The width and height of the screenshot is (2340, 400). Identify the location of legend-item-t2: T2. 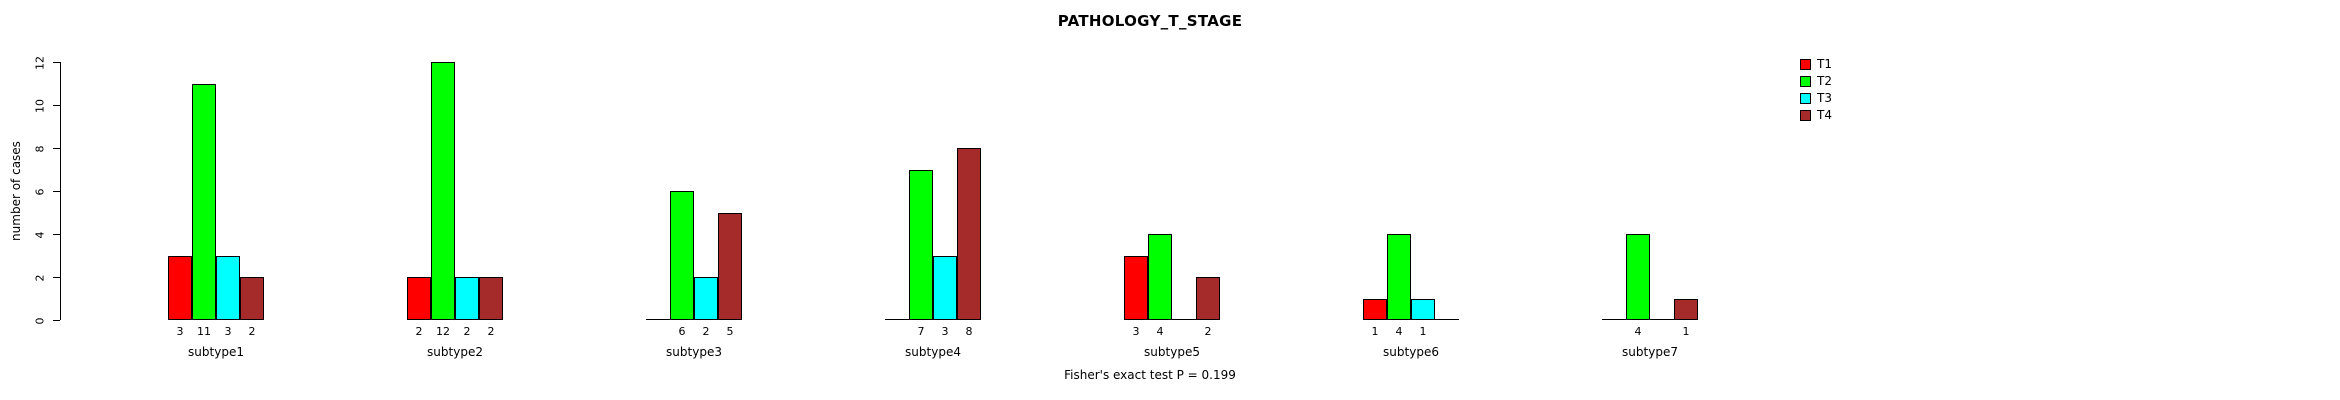
(1816, 81).